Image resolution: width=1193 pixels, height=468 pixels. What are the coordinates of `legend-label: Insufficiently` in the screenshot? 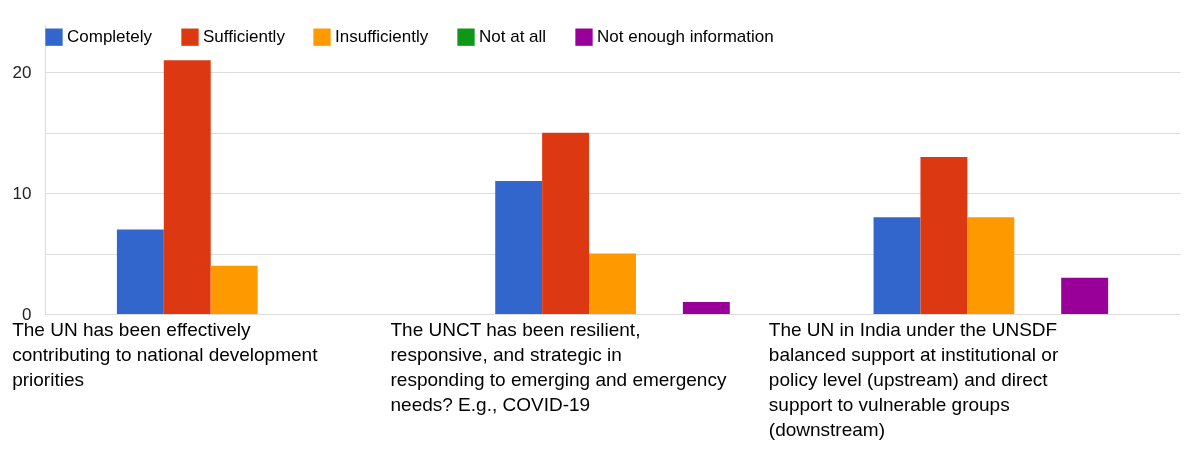 It's located at (382, 37).